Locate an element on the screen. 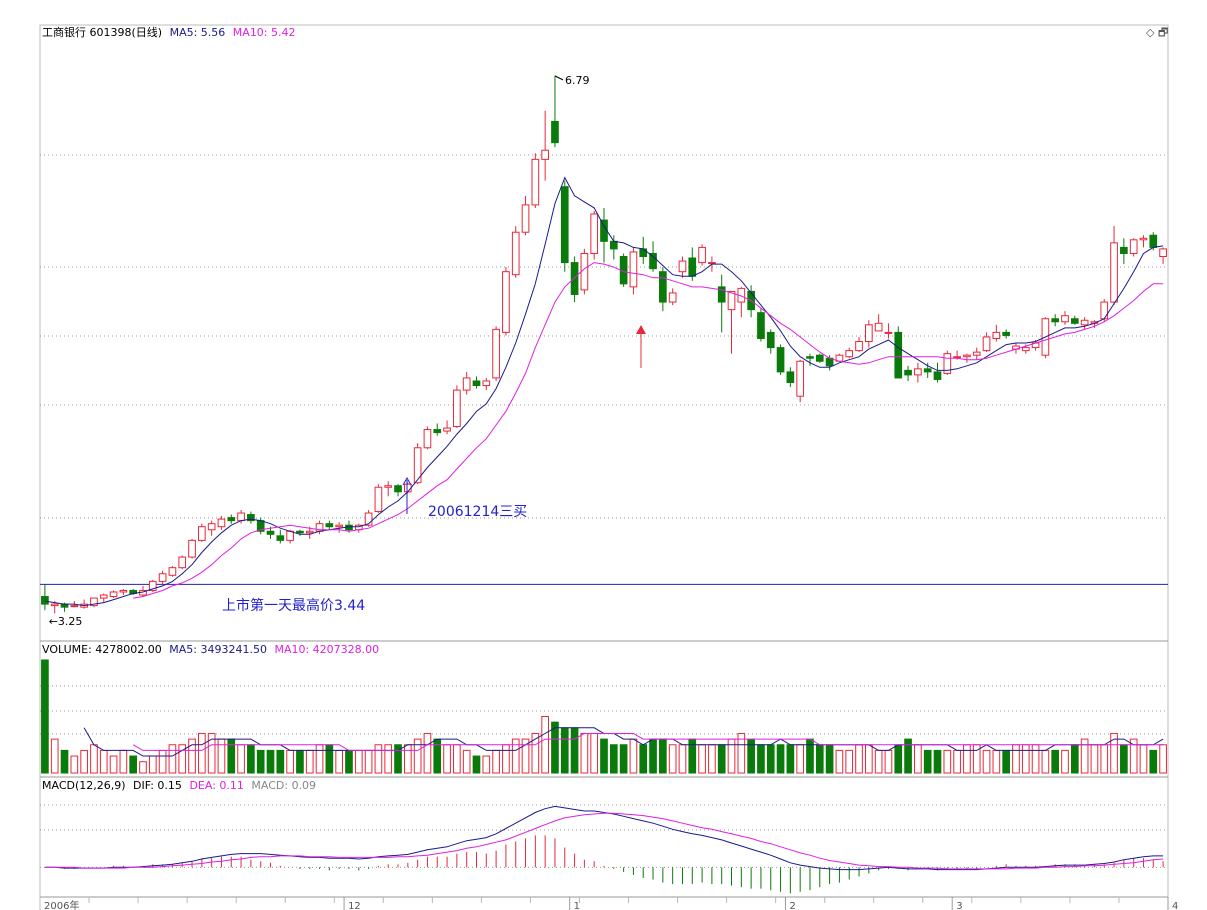 This screenshot has height=910, width=1207. dea-line is located at coordinates (604, 841).